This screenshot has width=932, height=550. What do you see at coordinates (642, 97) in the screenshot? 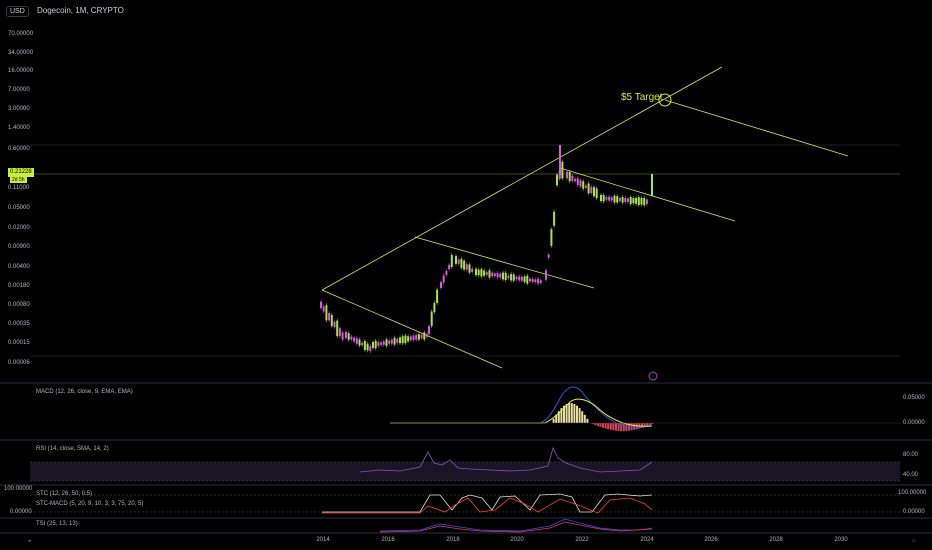
I see `target-annotation: $5 Target` at bounding box center [642, 97].